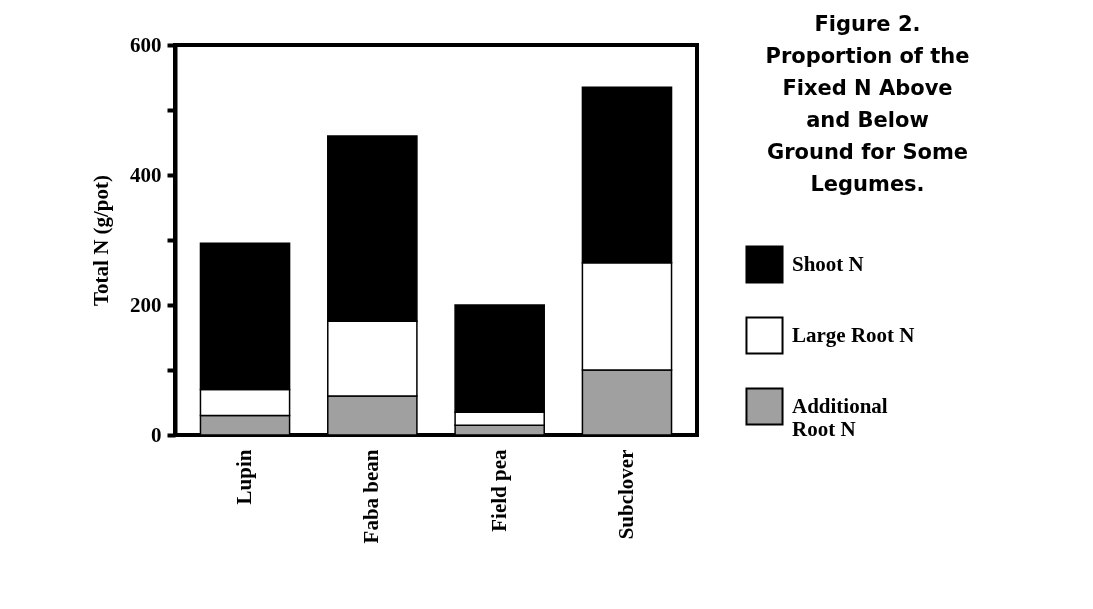 This screenshot has width=1093, height=609. What do you see at coordinates (498, 490) in the screenshot?
I see `x-tick-label: Field pea` at bounding box center [498, 490].